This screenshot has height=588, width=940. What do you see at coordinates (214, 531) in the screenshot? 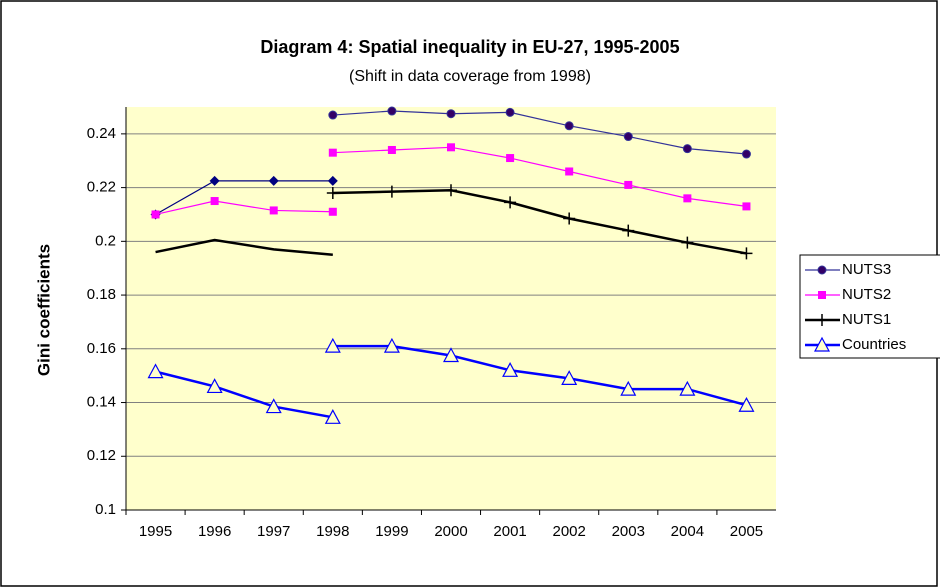
I see `x-tick-label: 1996` at bounding box center [214, 531].